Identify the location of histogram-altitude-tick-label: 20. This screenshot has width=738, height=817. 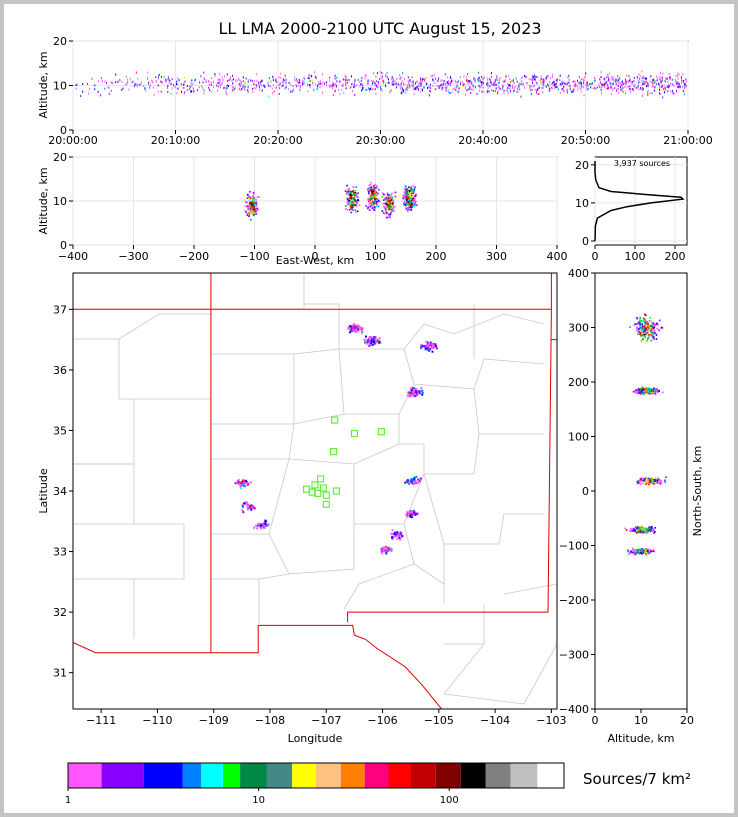
(582, 165).